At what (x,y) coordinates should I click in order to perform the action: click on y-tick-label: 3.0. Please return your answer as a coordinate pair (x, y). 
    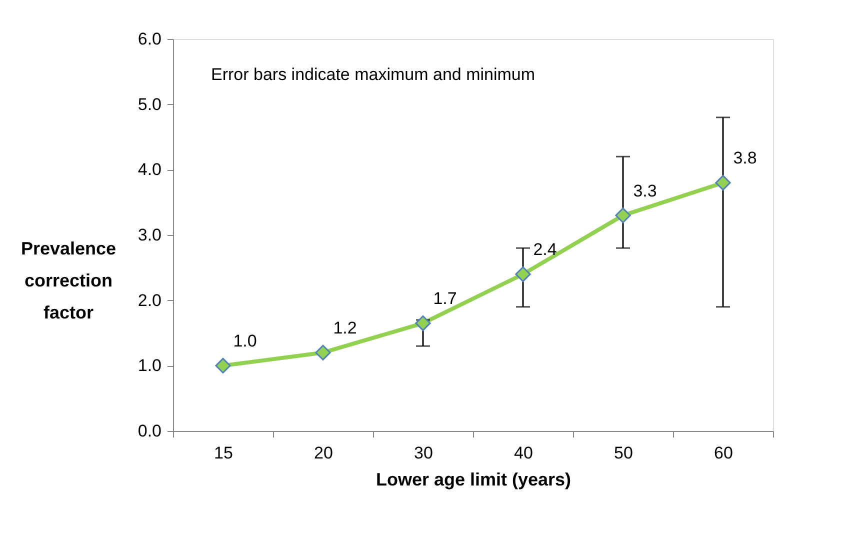
    Looking at the image, I should click on (150, 235).